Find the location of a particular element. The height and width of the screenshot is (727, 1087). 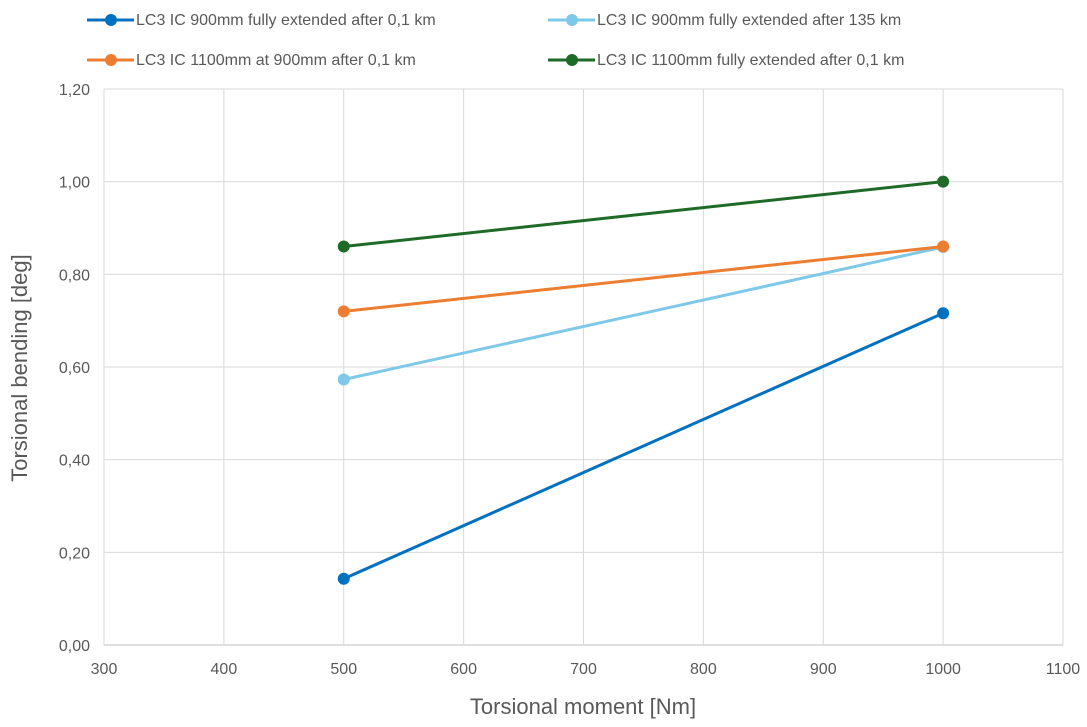

x-tick-label: 700 is located at coordinates (583, 669).